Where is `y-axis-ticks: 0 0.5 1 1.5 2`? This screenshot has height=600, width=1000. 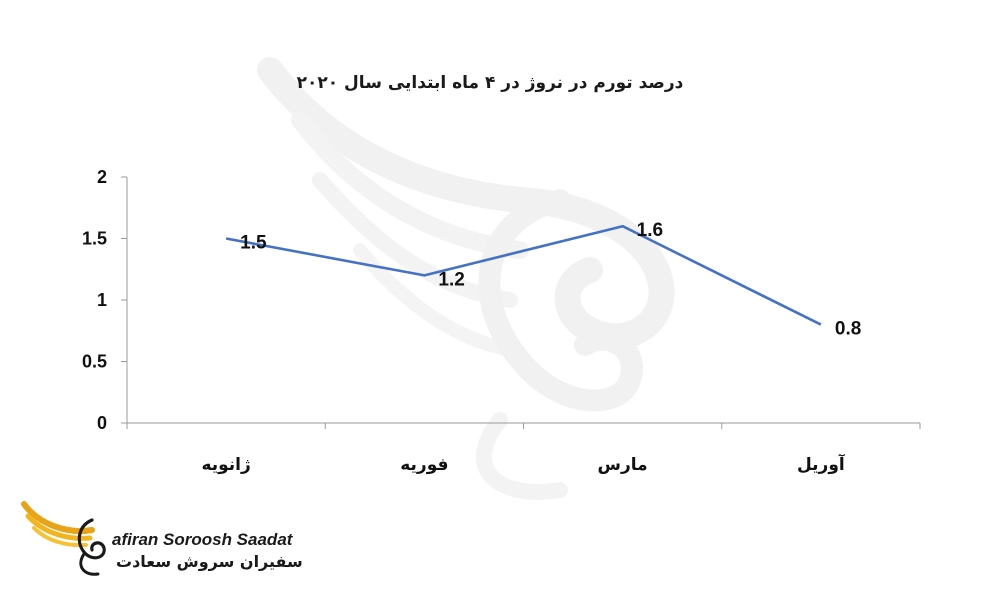
y-axis-ticks: 0 0.5 1 1.5 2 is located at coordinates (104, 300).